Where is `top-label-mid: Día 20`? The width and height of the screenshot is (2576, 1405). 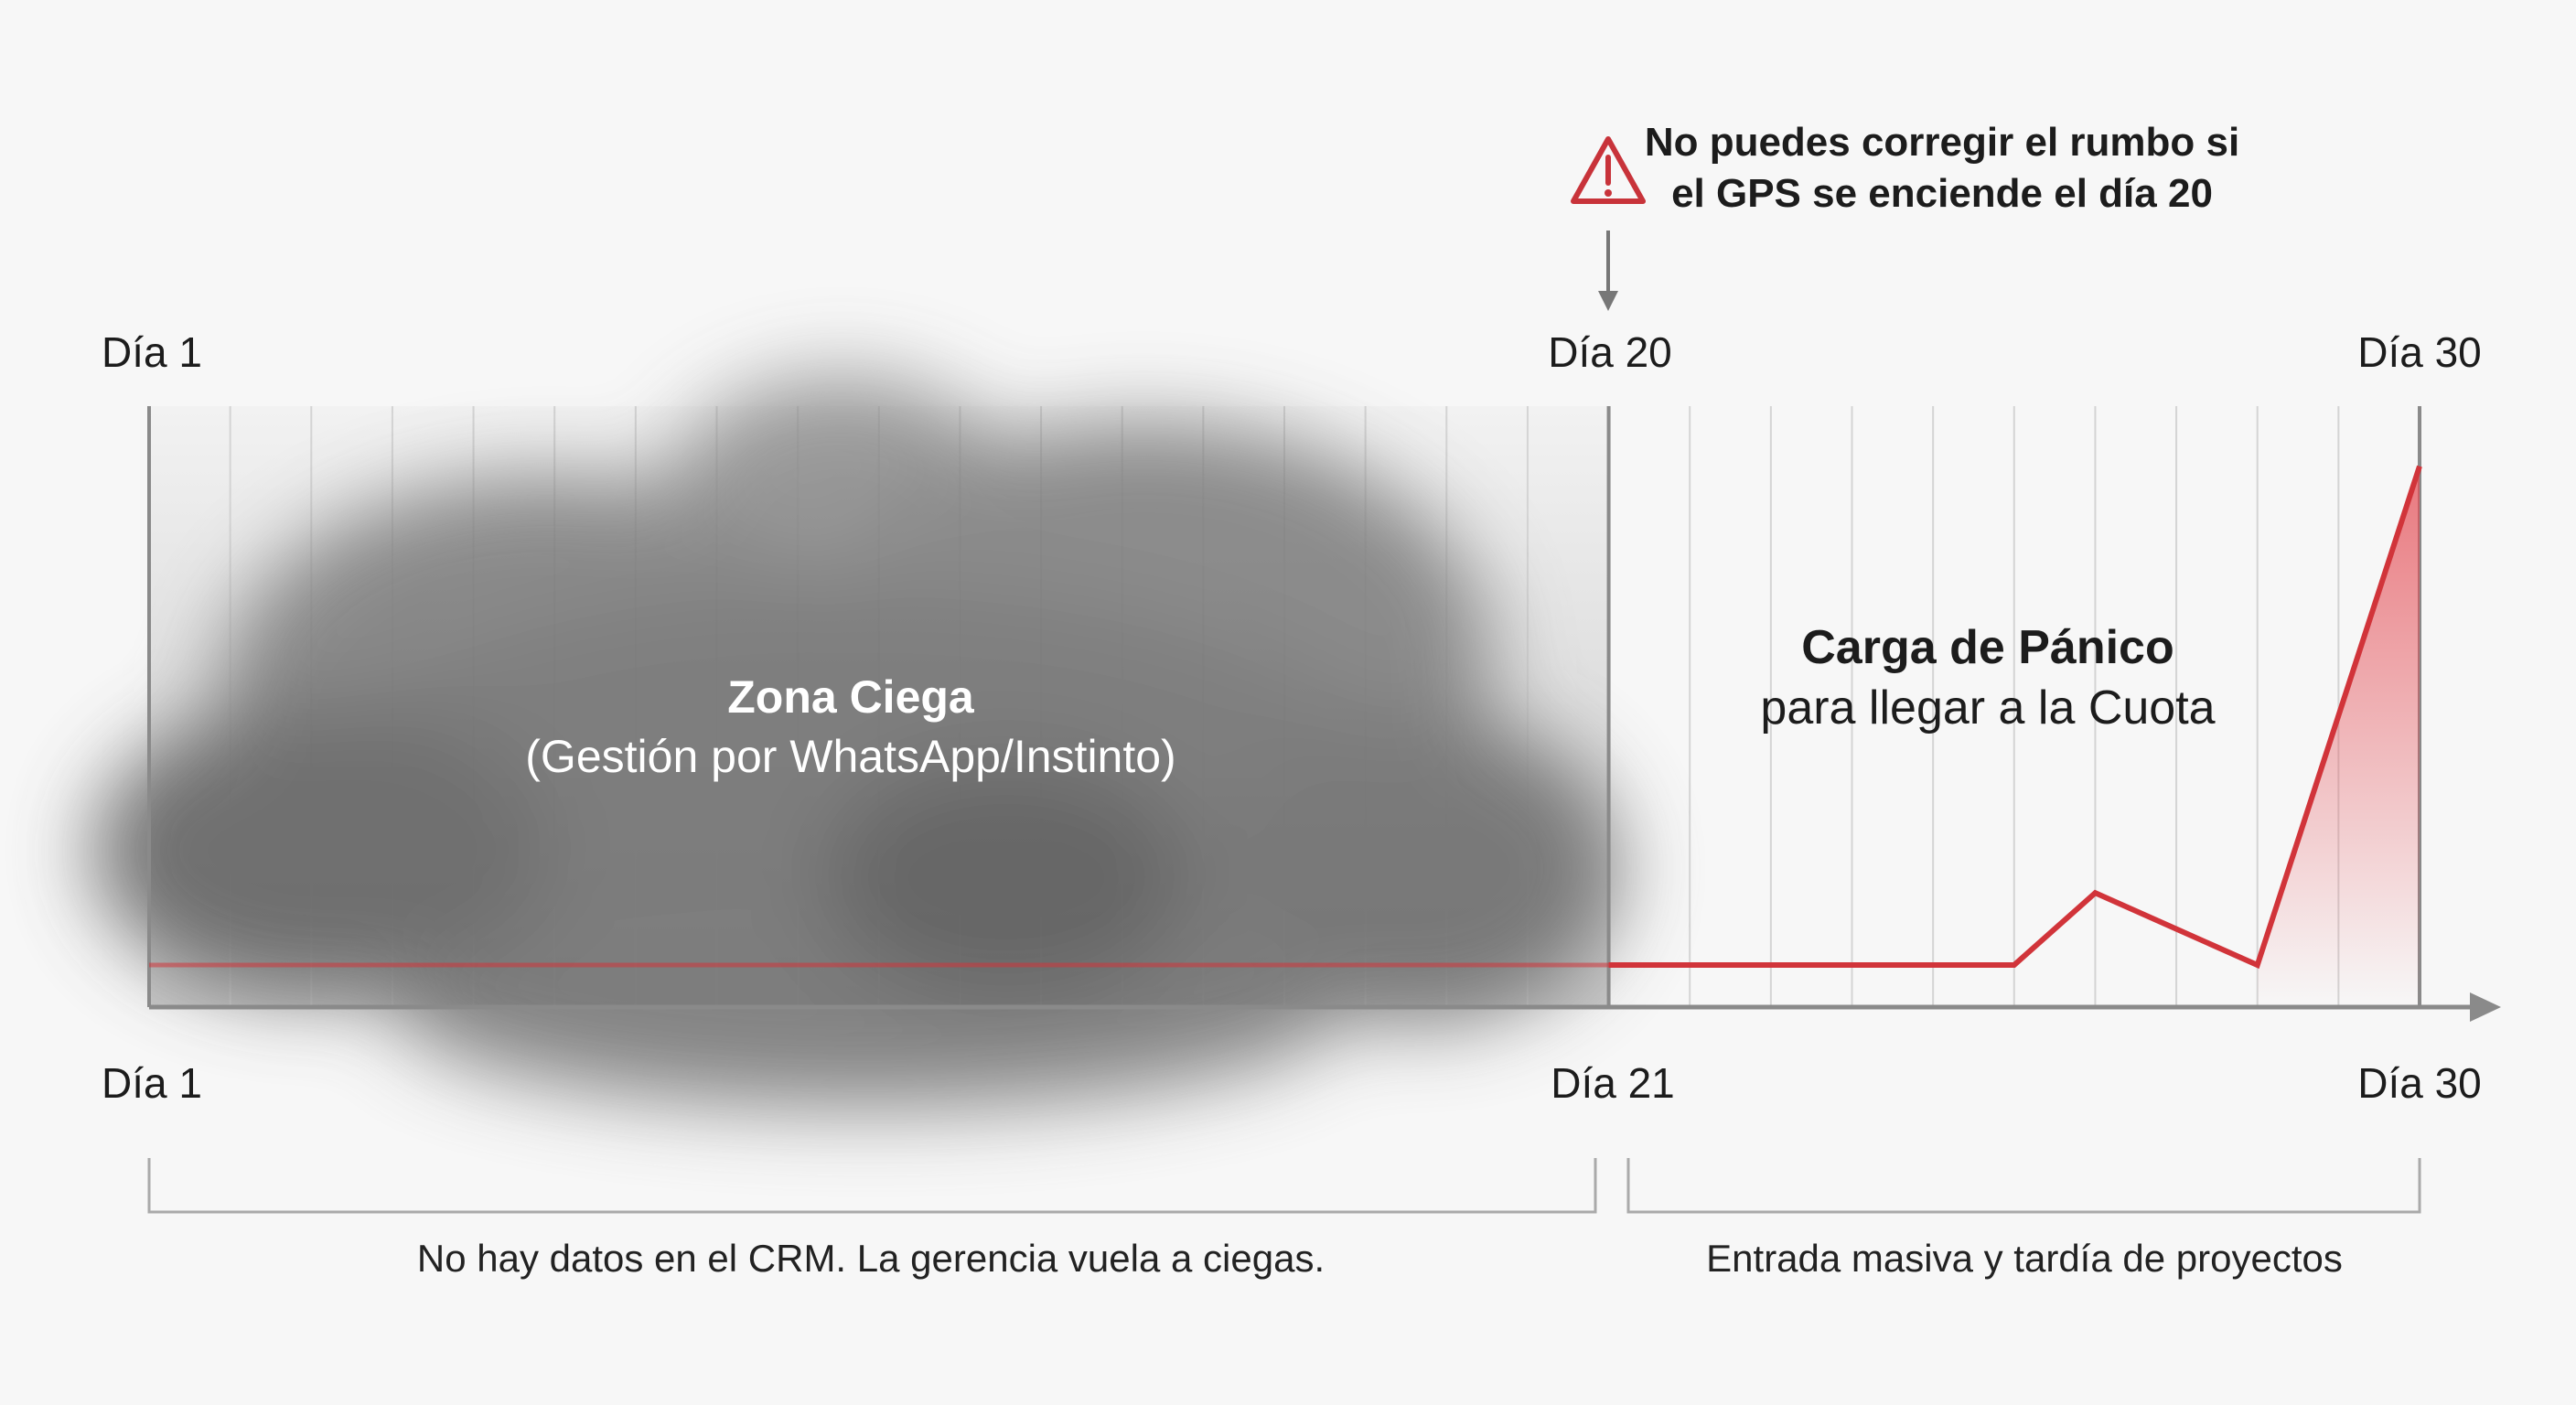 top-label-mid: Día 20 is located at coordinates (1610, 352).